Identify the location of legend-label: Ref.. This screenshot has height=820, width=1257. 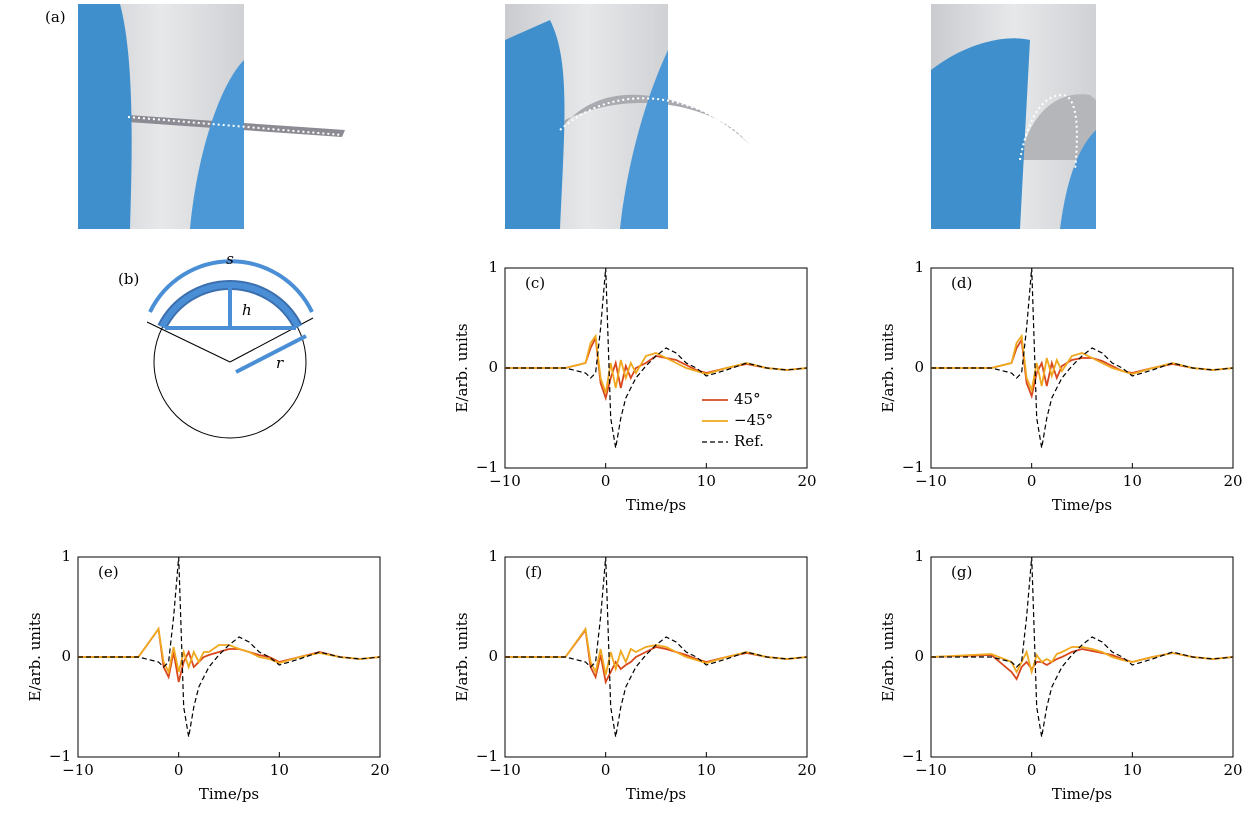
(749, 441).